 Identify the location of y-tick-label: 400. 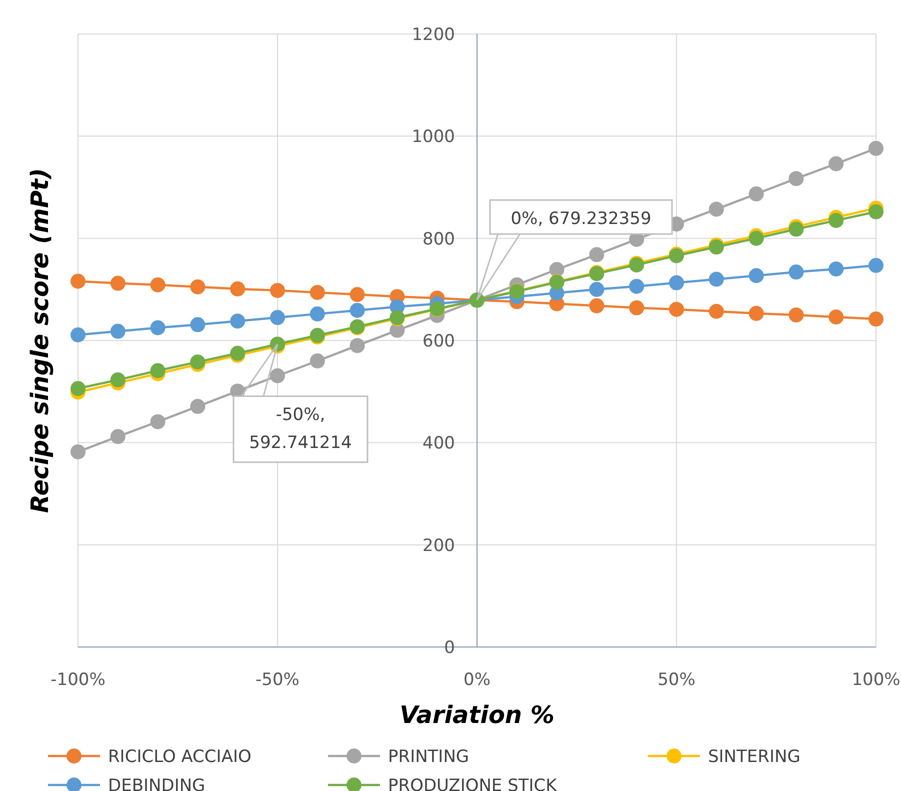
(438, 444).